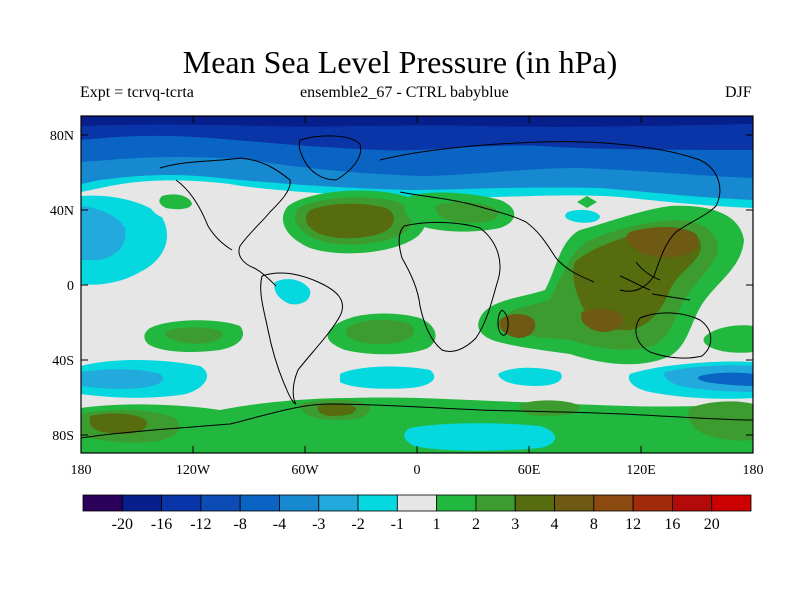 This screenshot has height=600, width=800. Describe the element at coordinates (387, 377) in the screenshot. I see `sh-low-atlantic` at that location.